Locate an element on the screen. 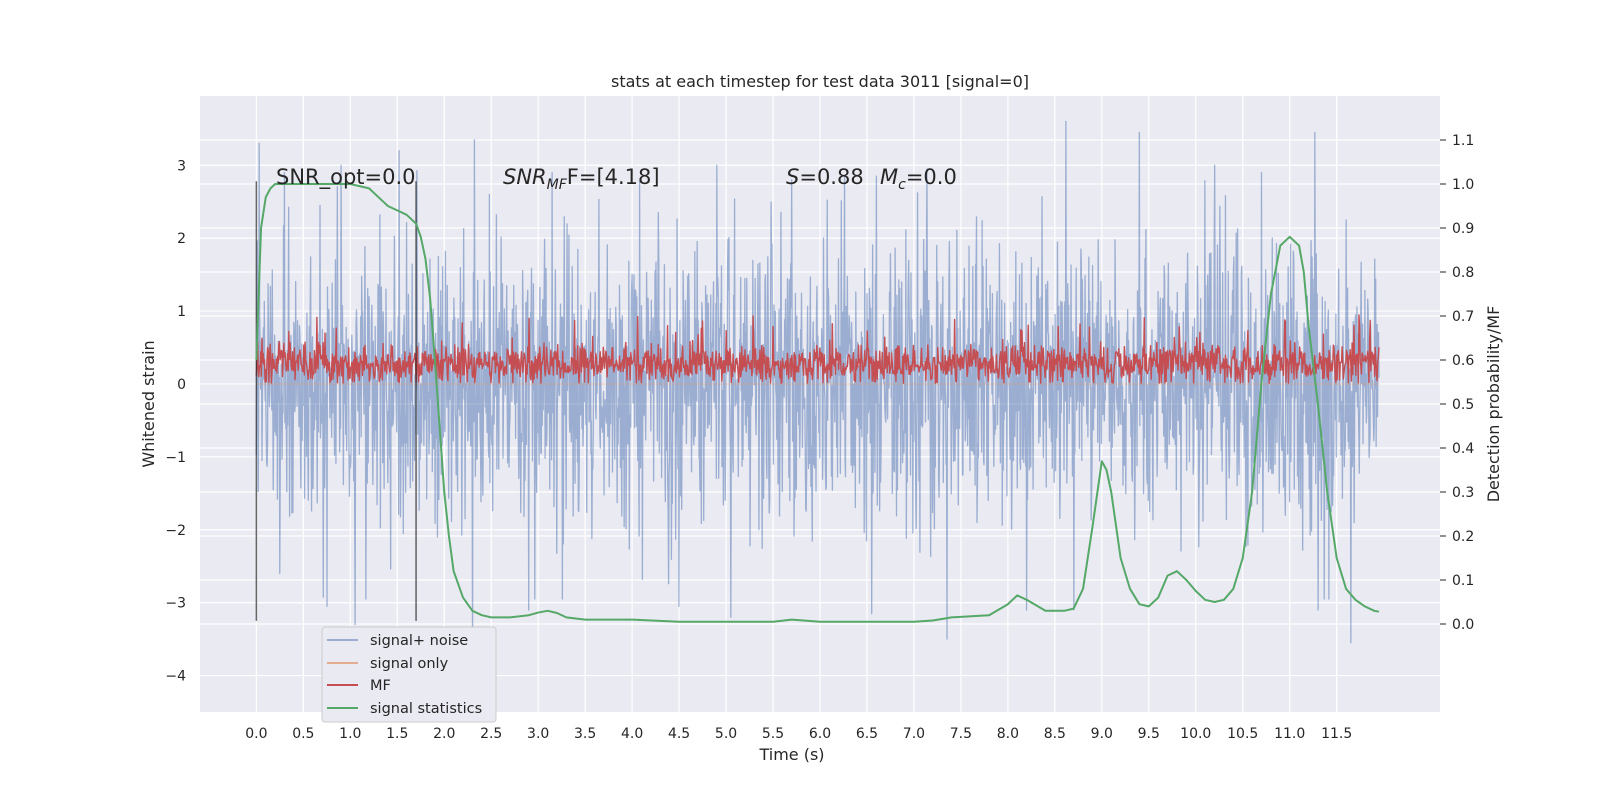 This screenshot has height=800, width=1600. y-right-tick-label: 0.1 is located at coordinates (1463, 581).